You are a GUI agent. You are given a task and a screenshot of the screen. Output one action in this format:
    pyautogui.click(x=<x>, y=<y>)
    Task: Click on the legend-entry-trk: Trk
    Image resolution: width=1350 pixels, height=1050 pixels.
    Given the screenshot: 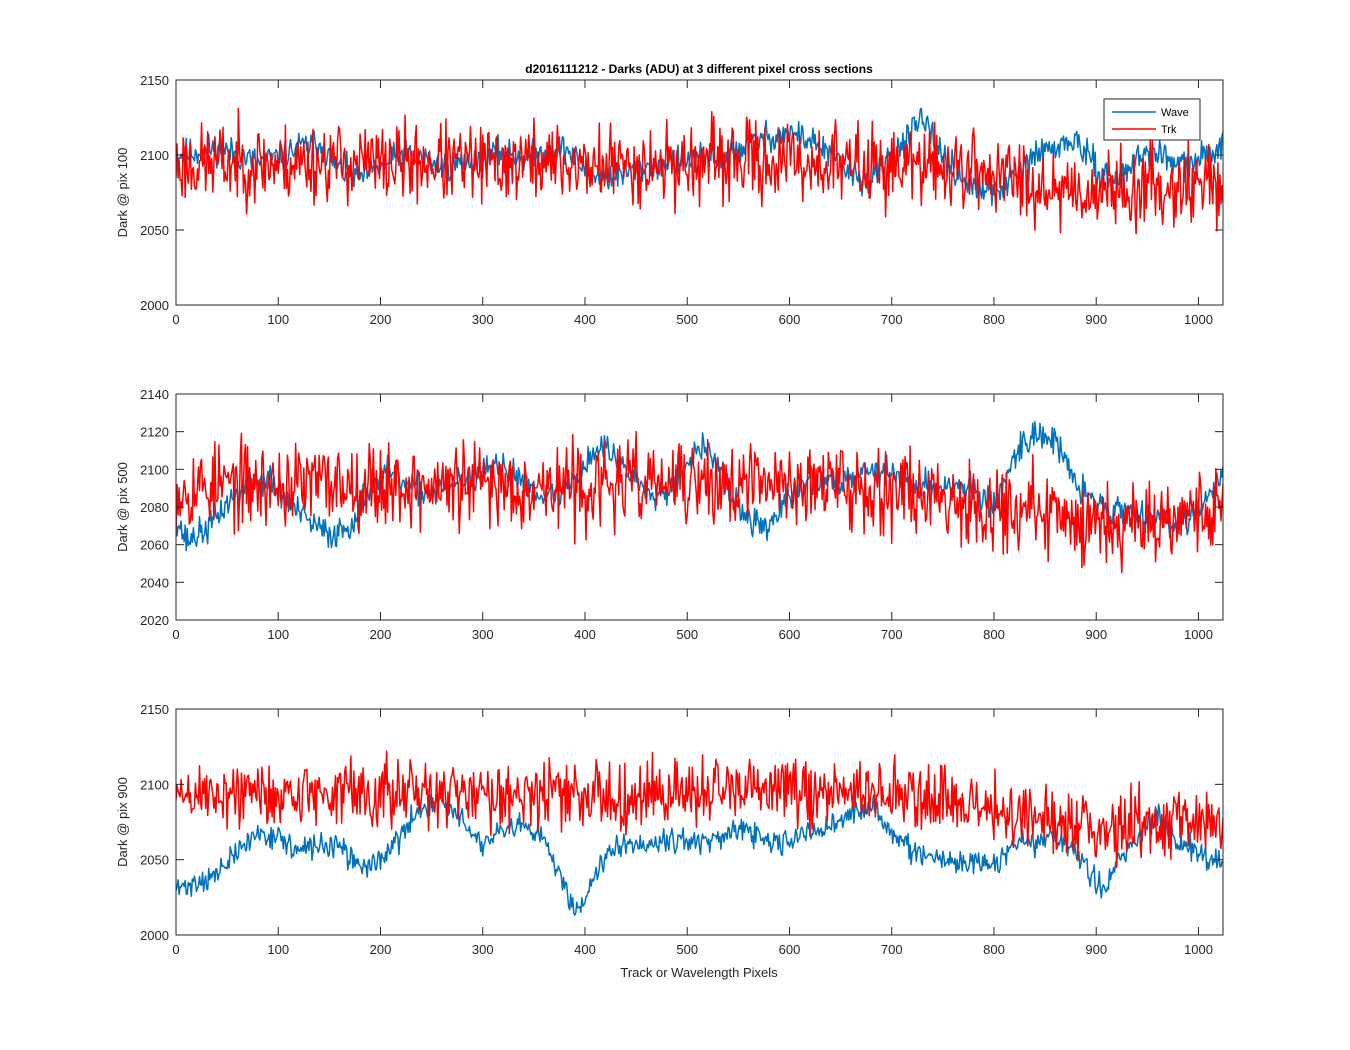 What is the action you would take?
    pyautogui.click(x=1169, y=130)
    